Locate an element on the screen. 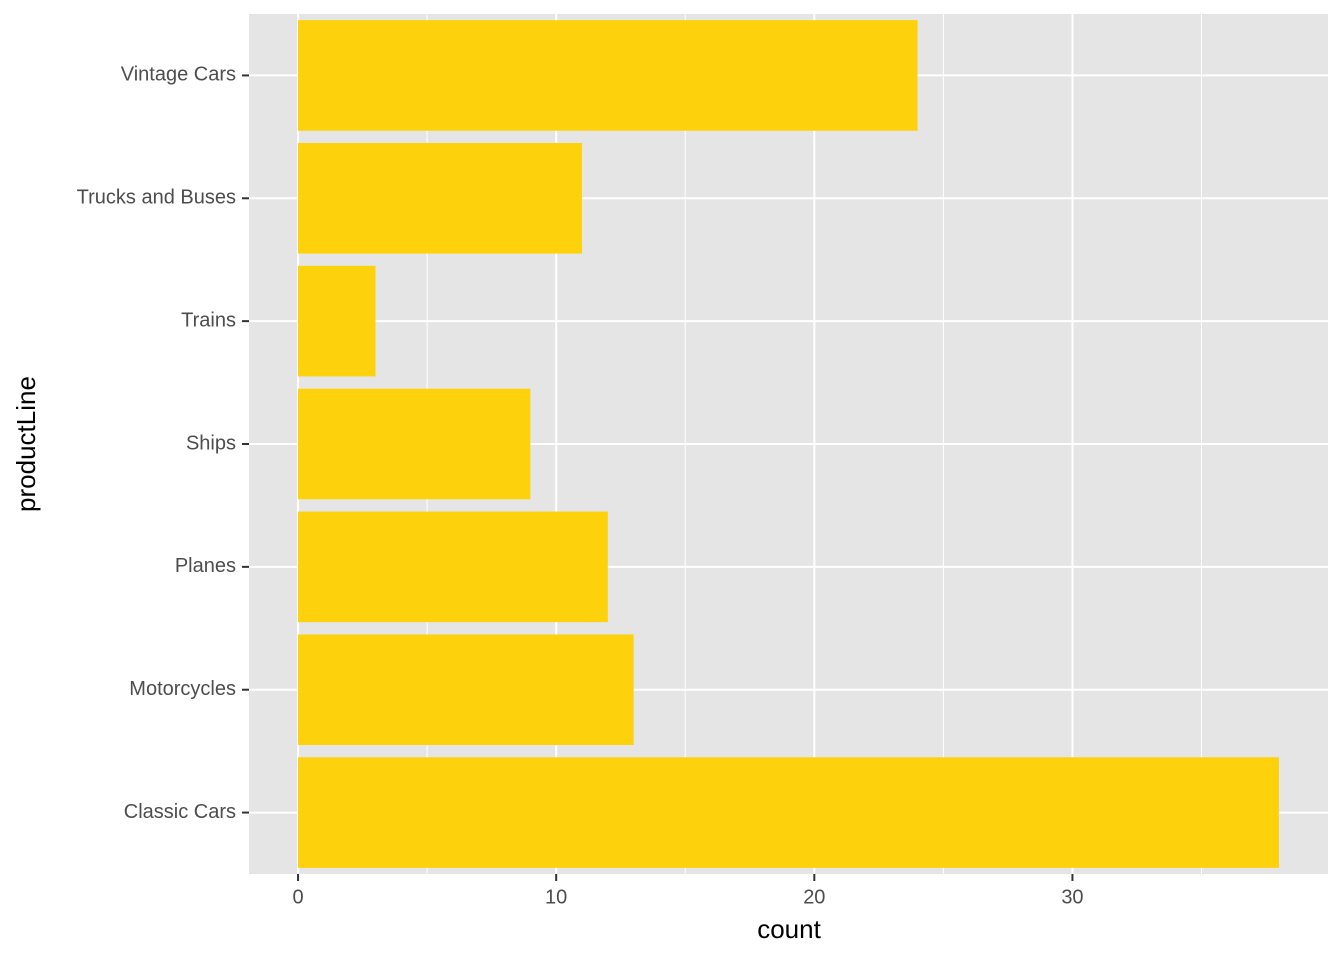  x-tick-label: 10 is located at coordinates (556, 897).